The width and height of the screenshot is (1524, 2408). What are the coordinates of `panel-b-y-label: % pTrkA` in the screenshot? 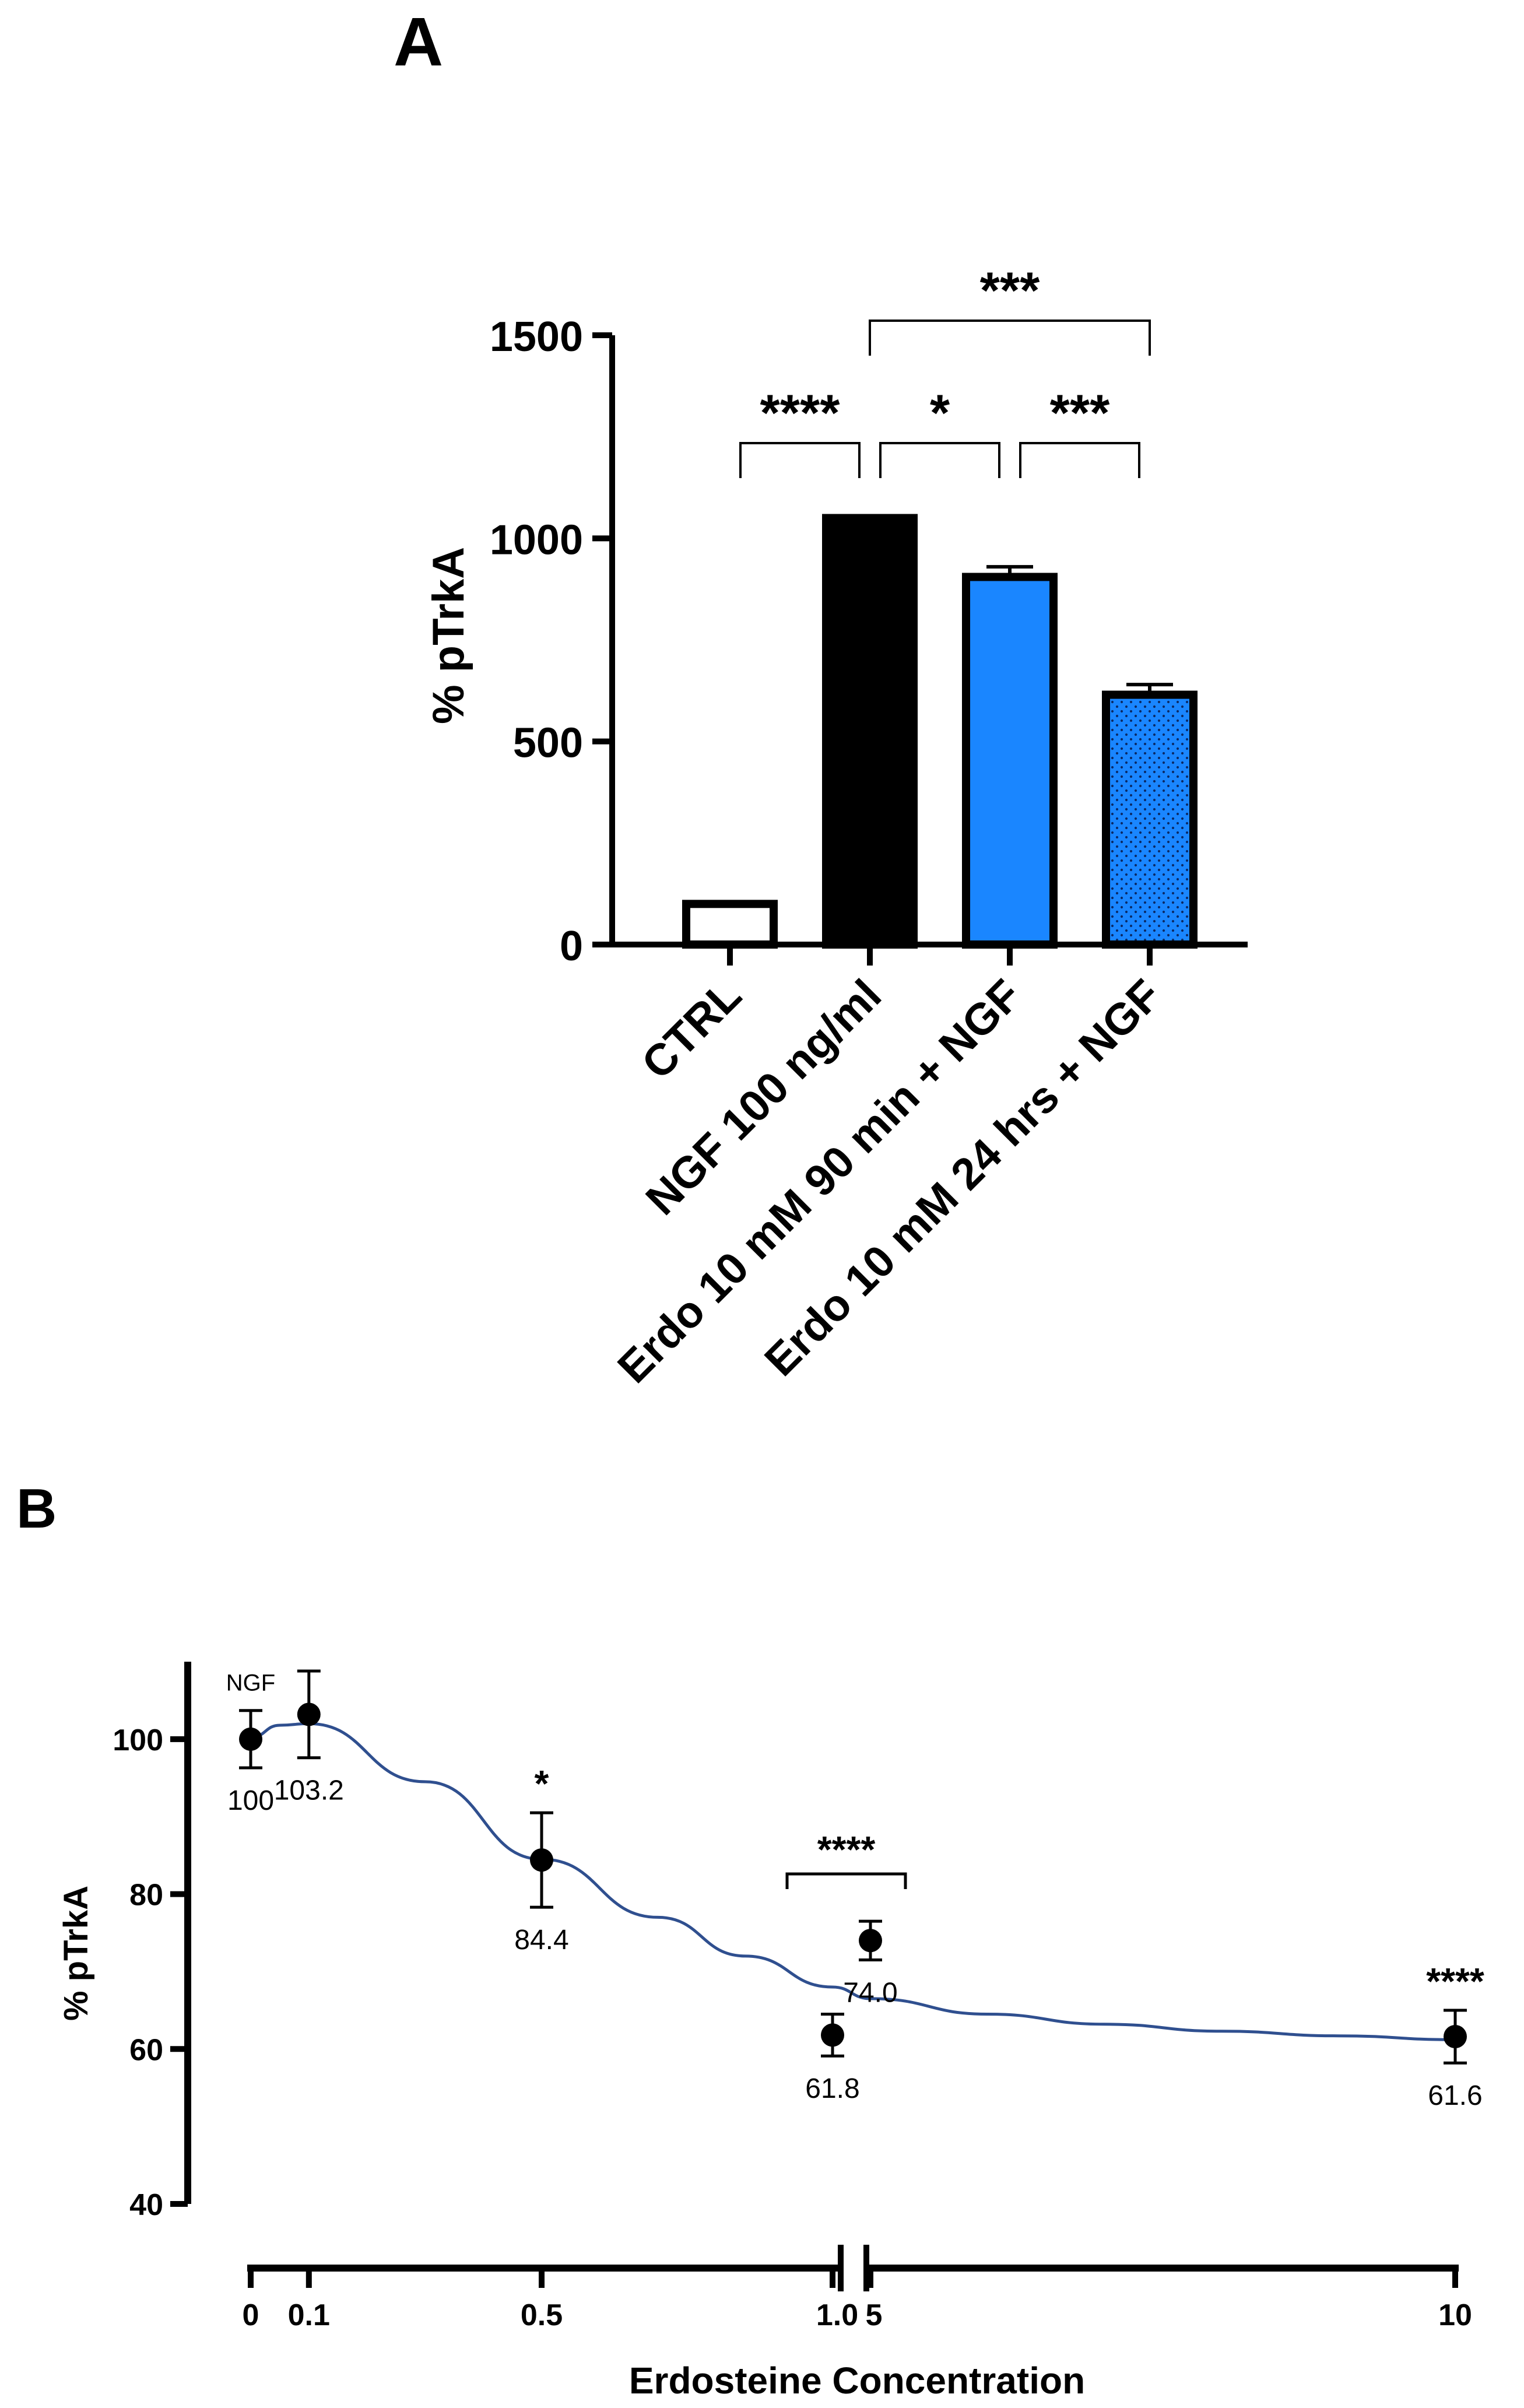 It's located at (76, 1953).